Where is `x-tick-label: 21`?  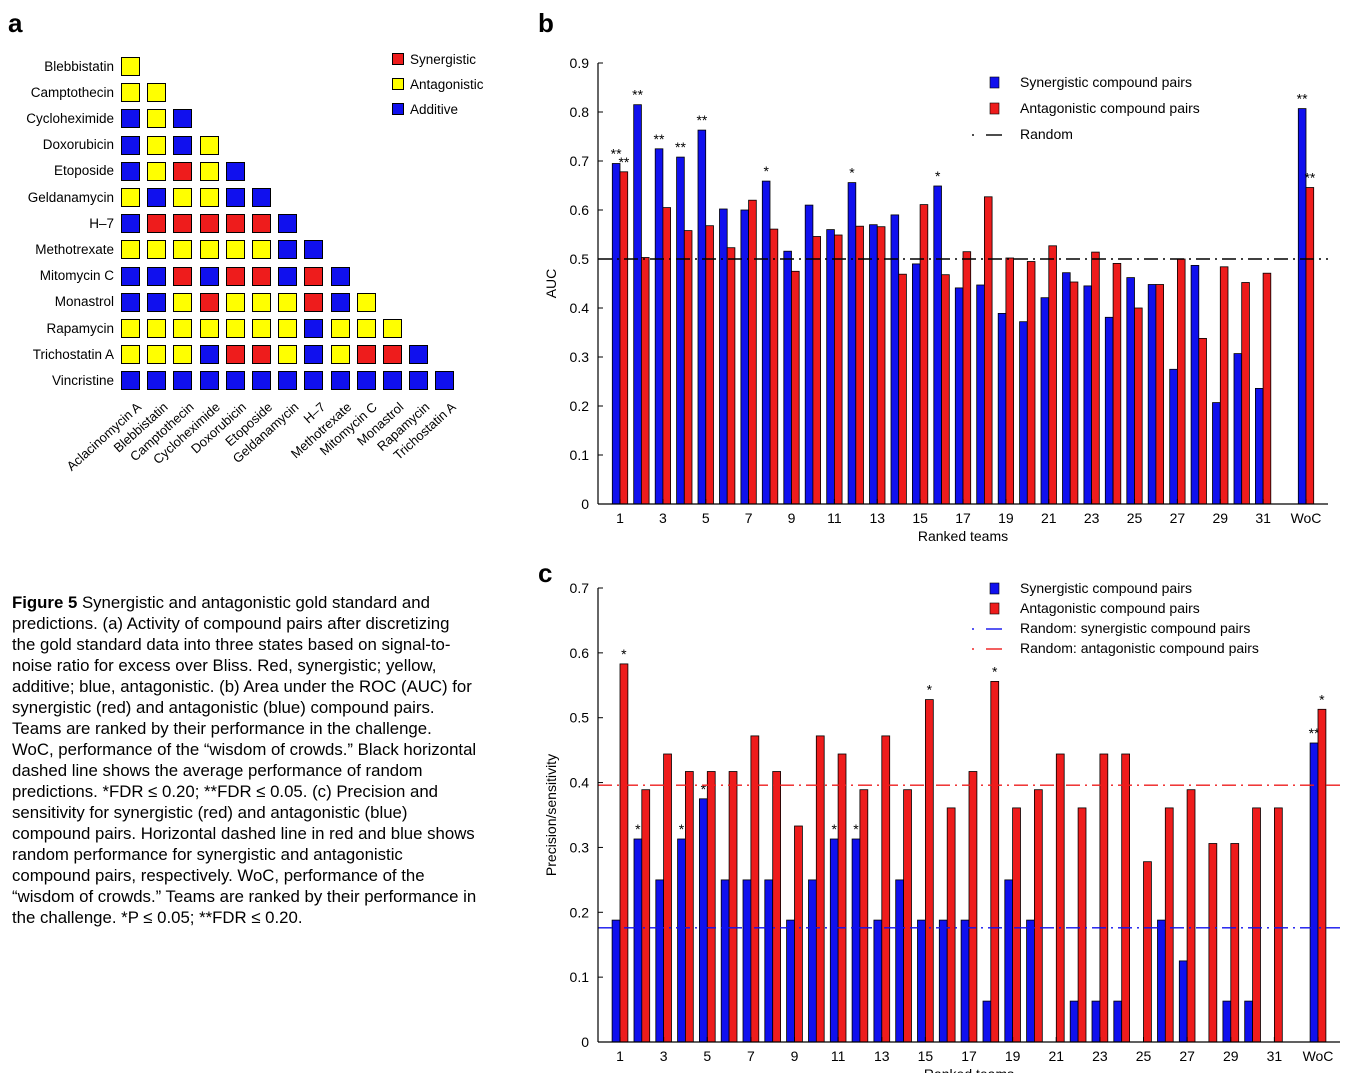 x-tick-label: 21 is located at coordinates (1049, 518).